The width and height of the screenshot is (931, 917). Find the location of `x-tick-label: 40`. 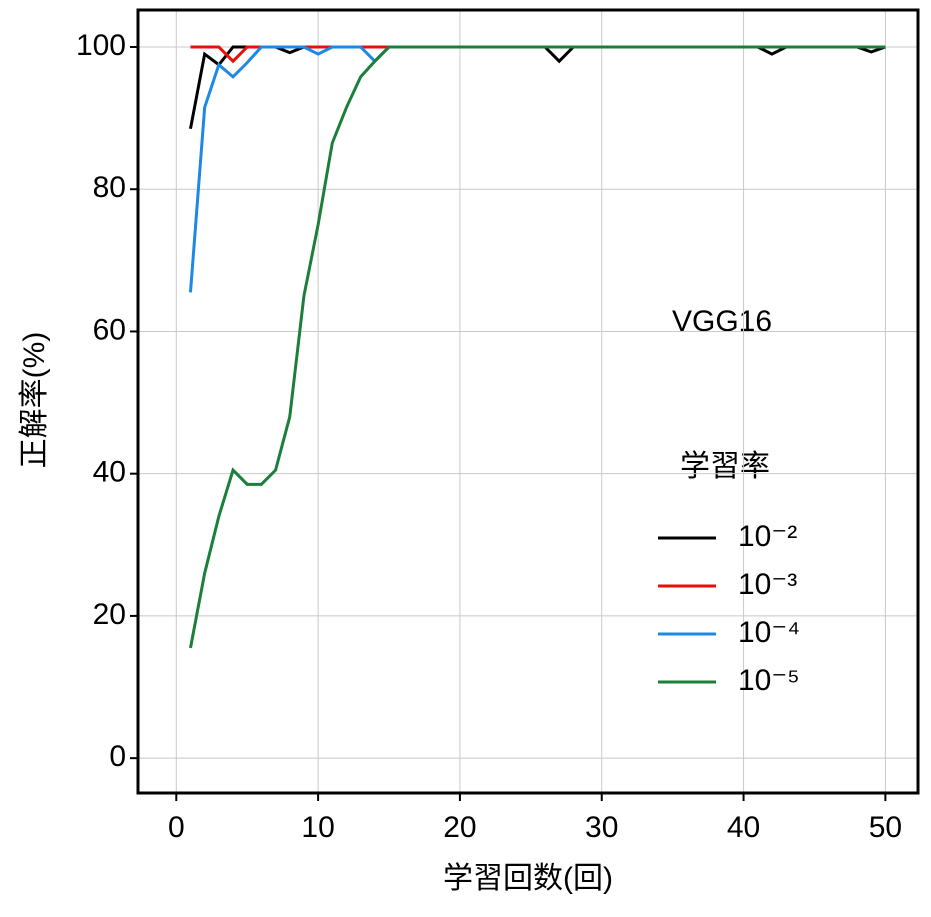

x-tick-label: 40 is located at coordinates (743, 827).